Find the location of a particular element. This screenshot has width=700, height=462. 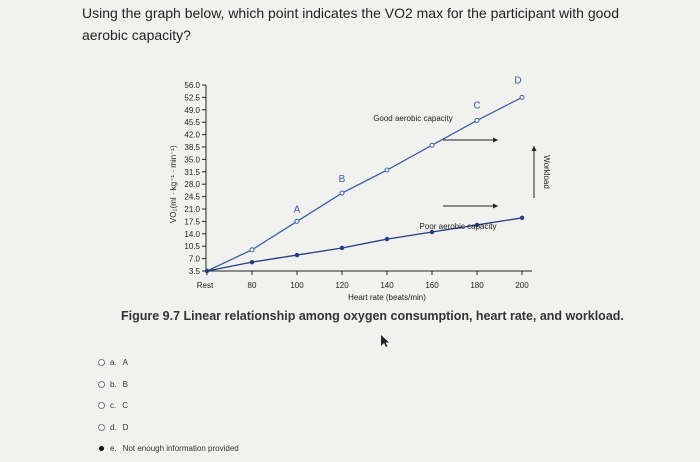

series-line-poor is located at coordinates (364, 244).